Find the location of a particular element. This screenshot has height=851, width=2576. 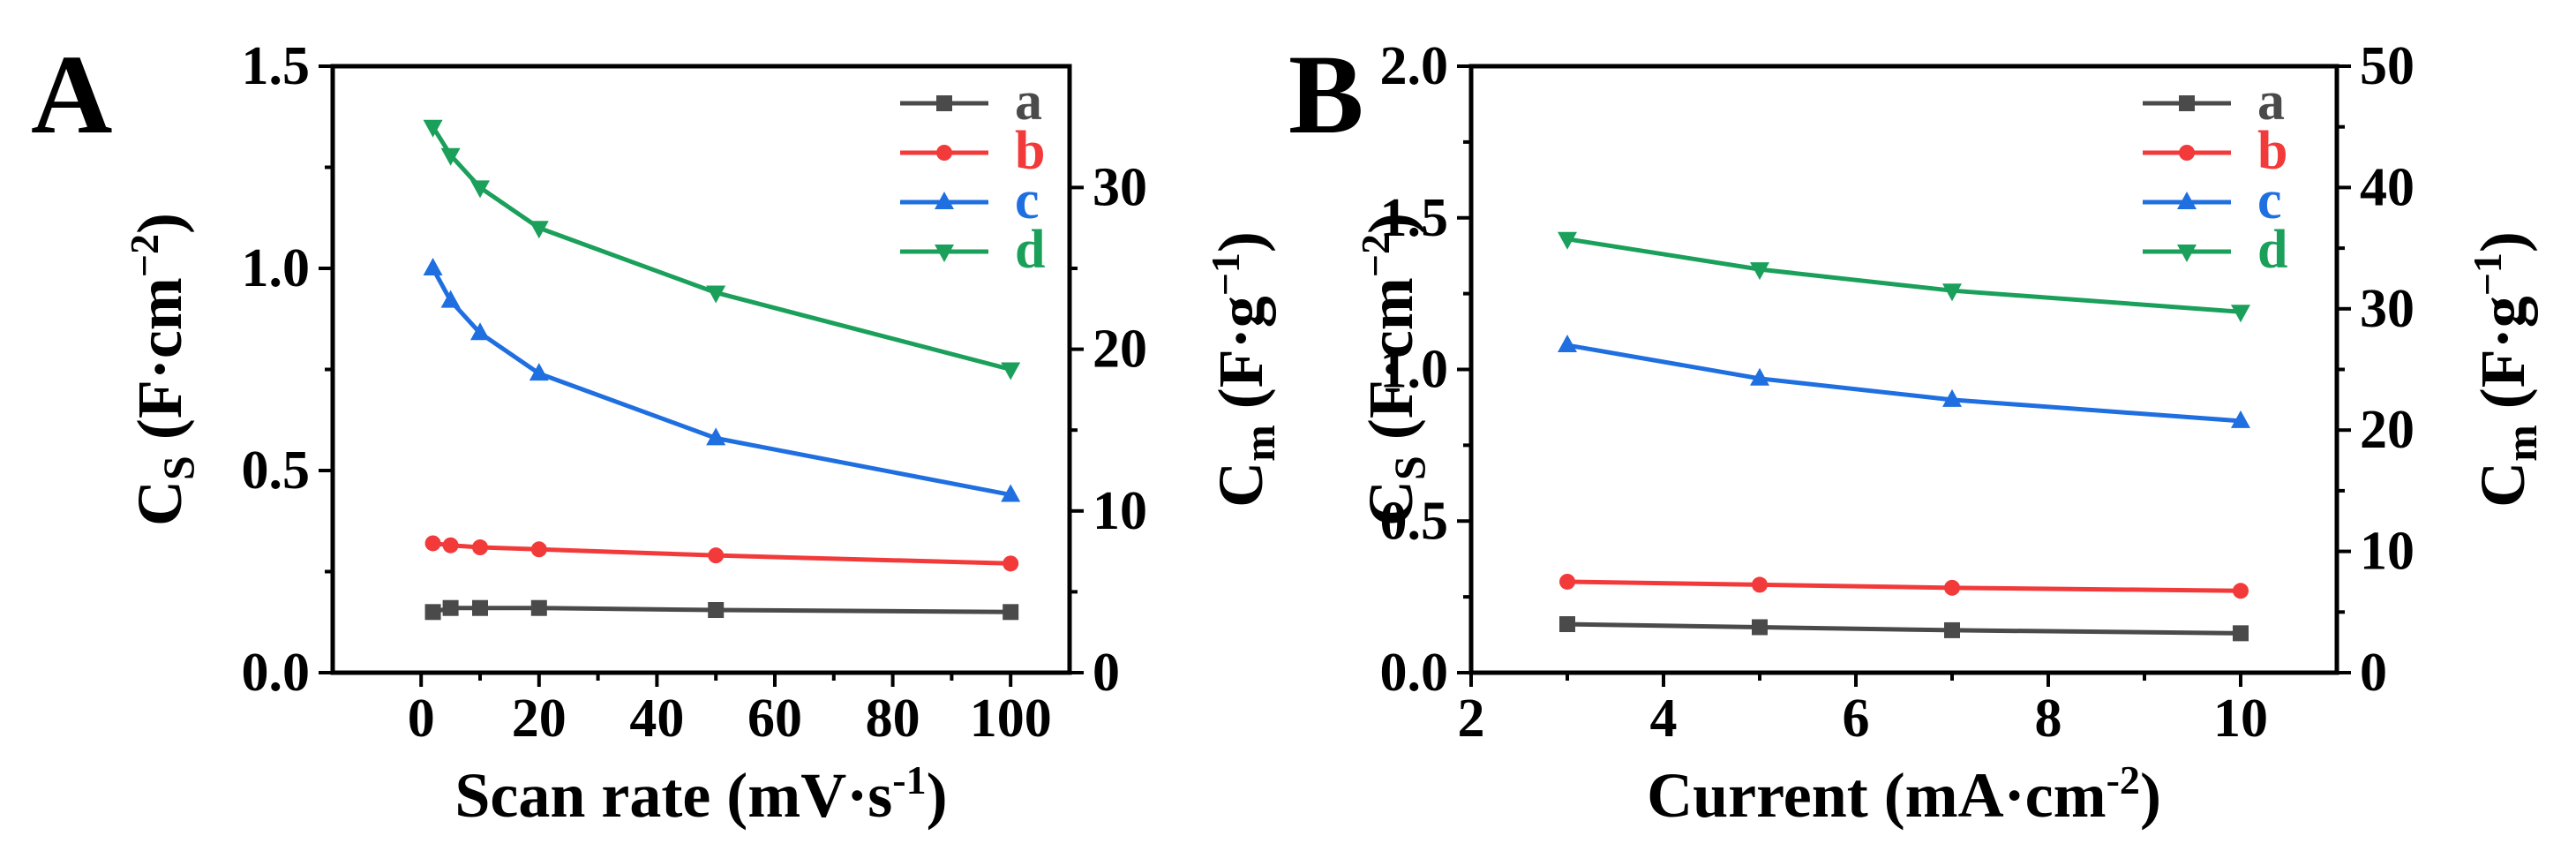

x-axis-title: Scan rate (mV·s-1) is located at coordinates (700, 794).